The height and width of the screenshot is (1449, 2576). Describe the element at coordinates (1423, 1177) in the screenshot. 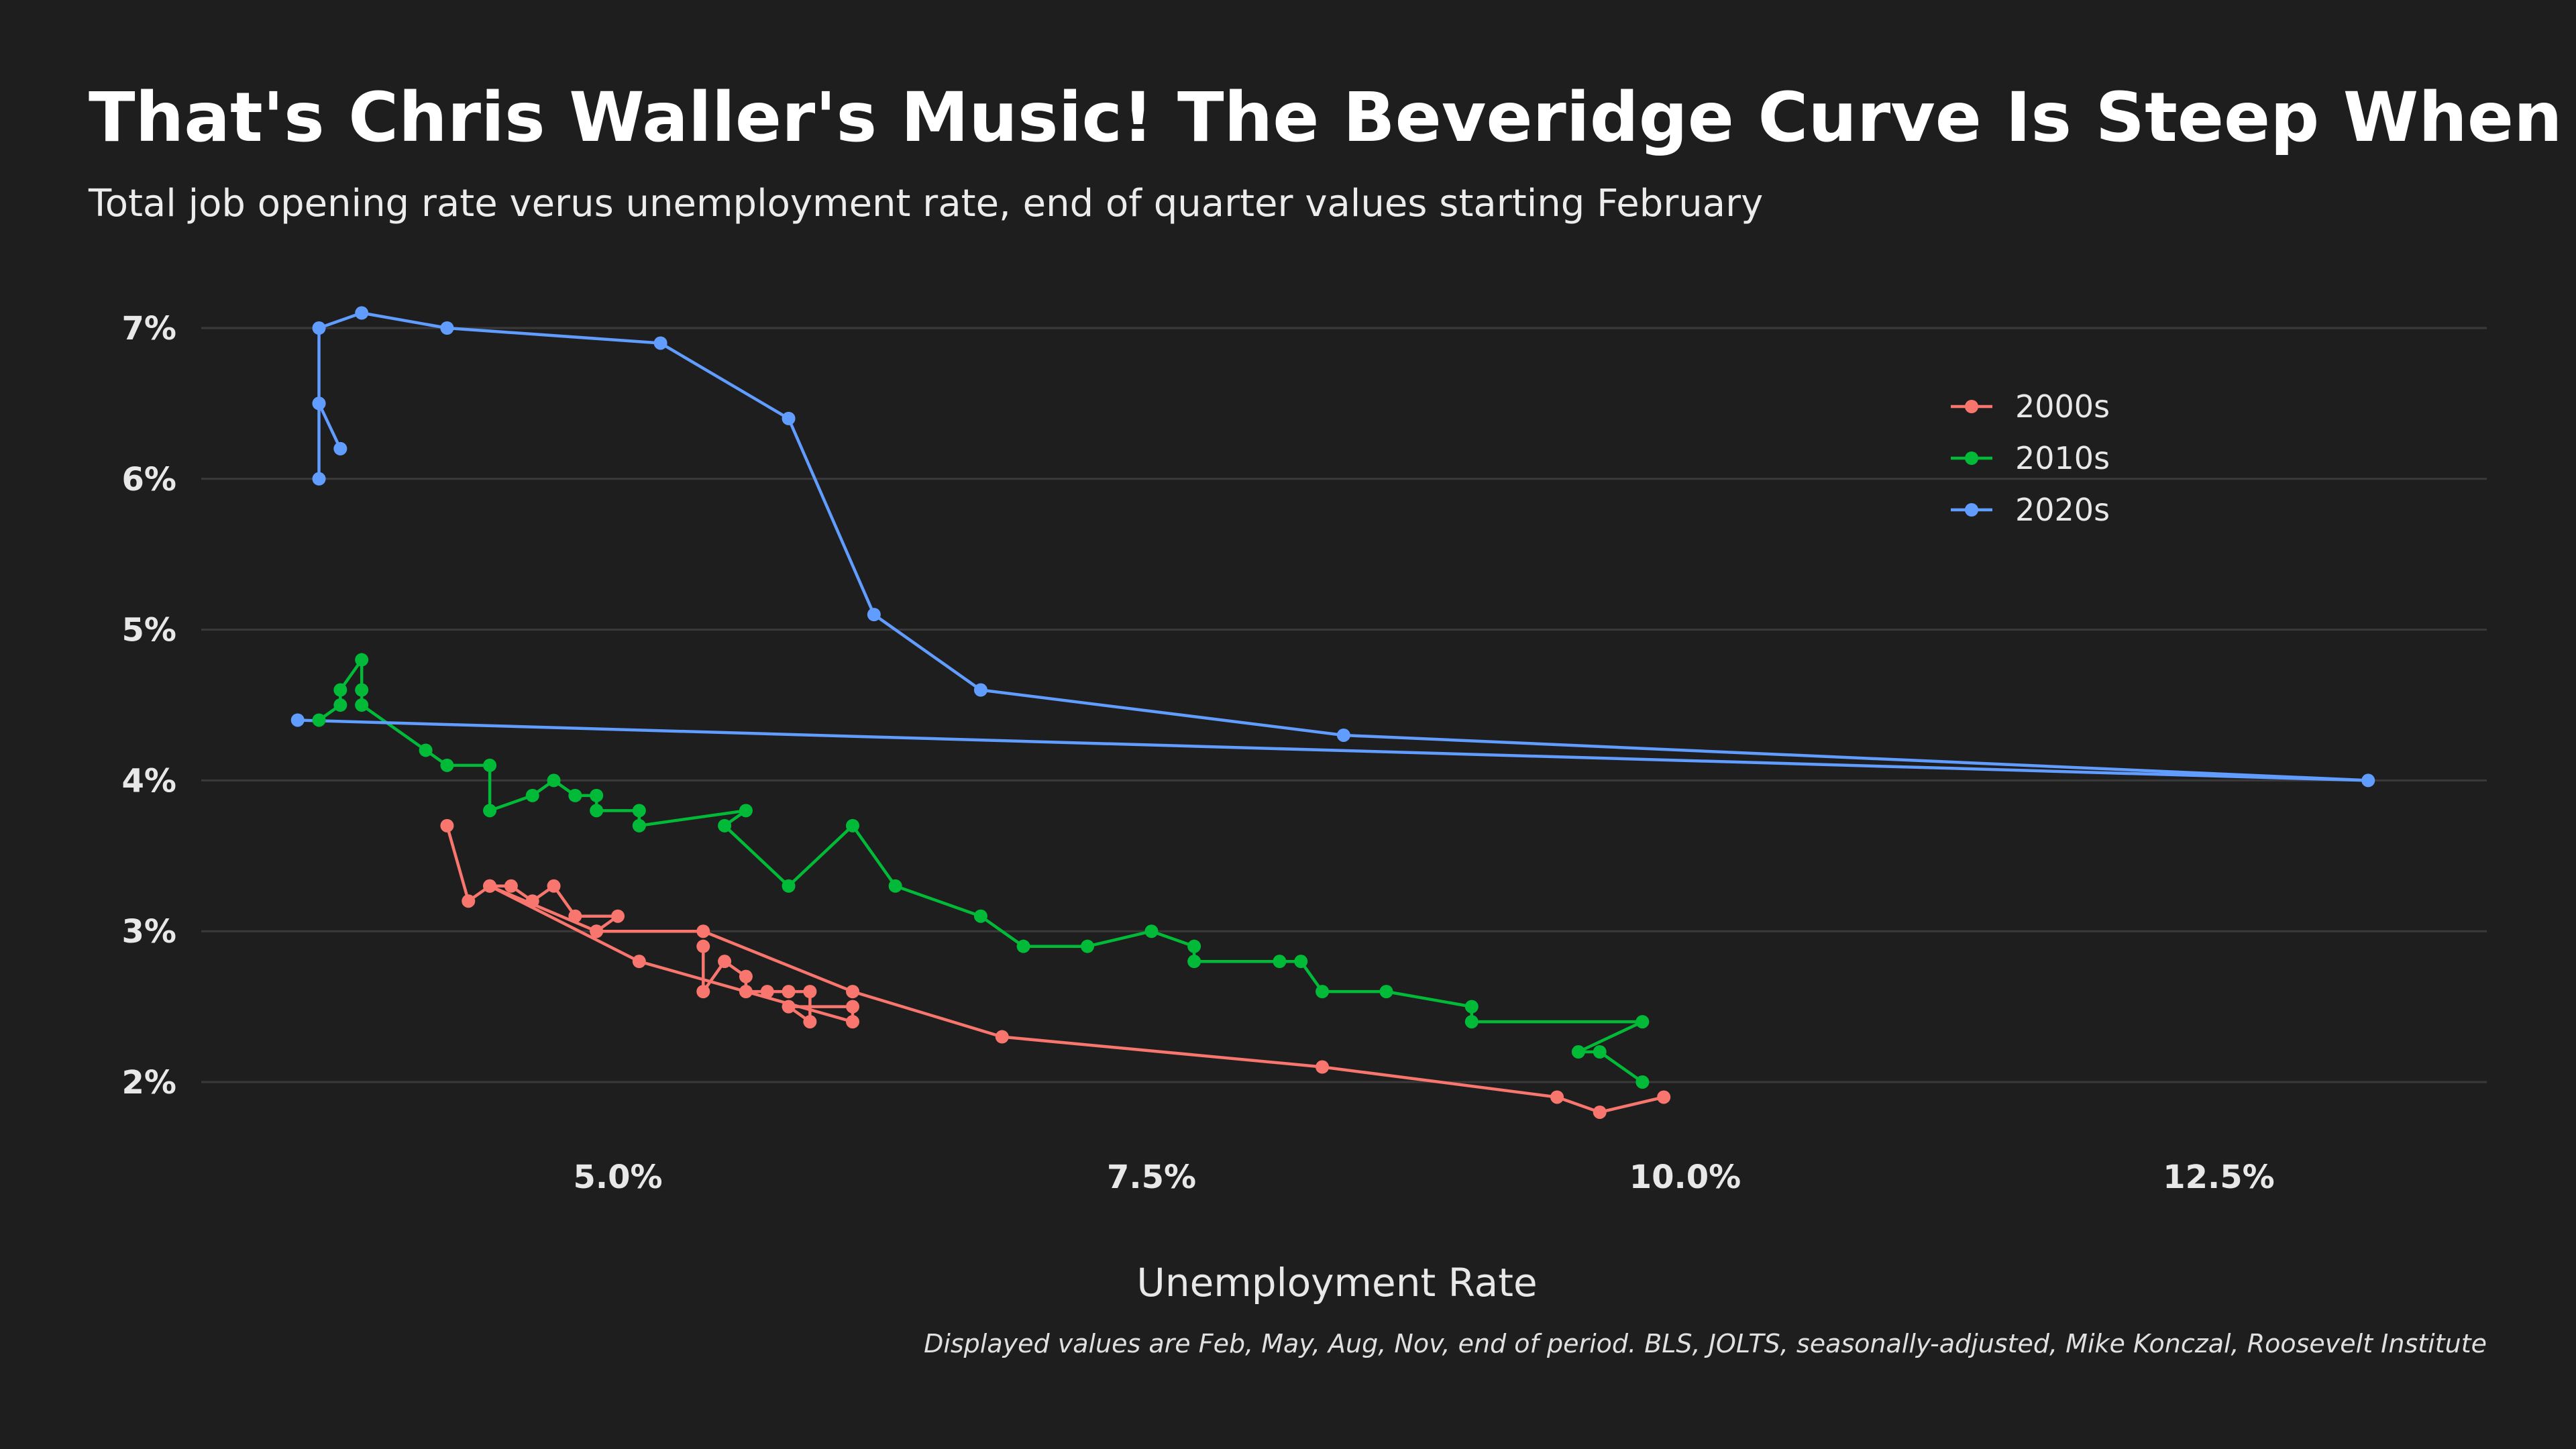

I see `x-axis-ticks: 5.0% 7.5% 10.0% 12.5%` at that location.